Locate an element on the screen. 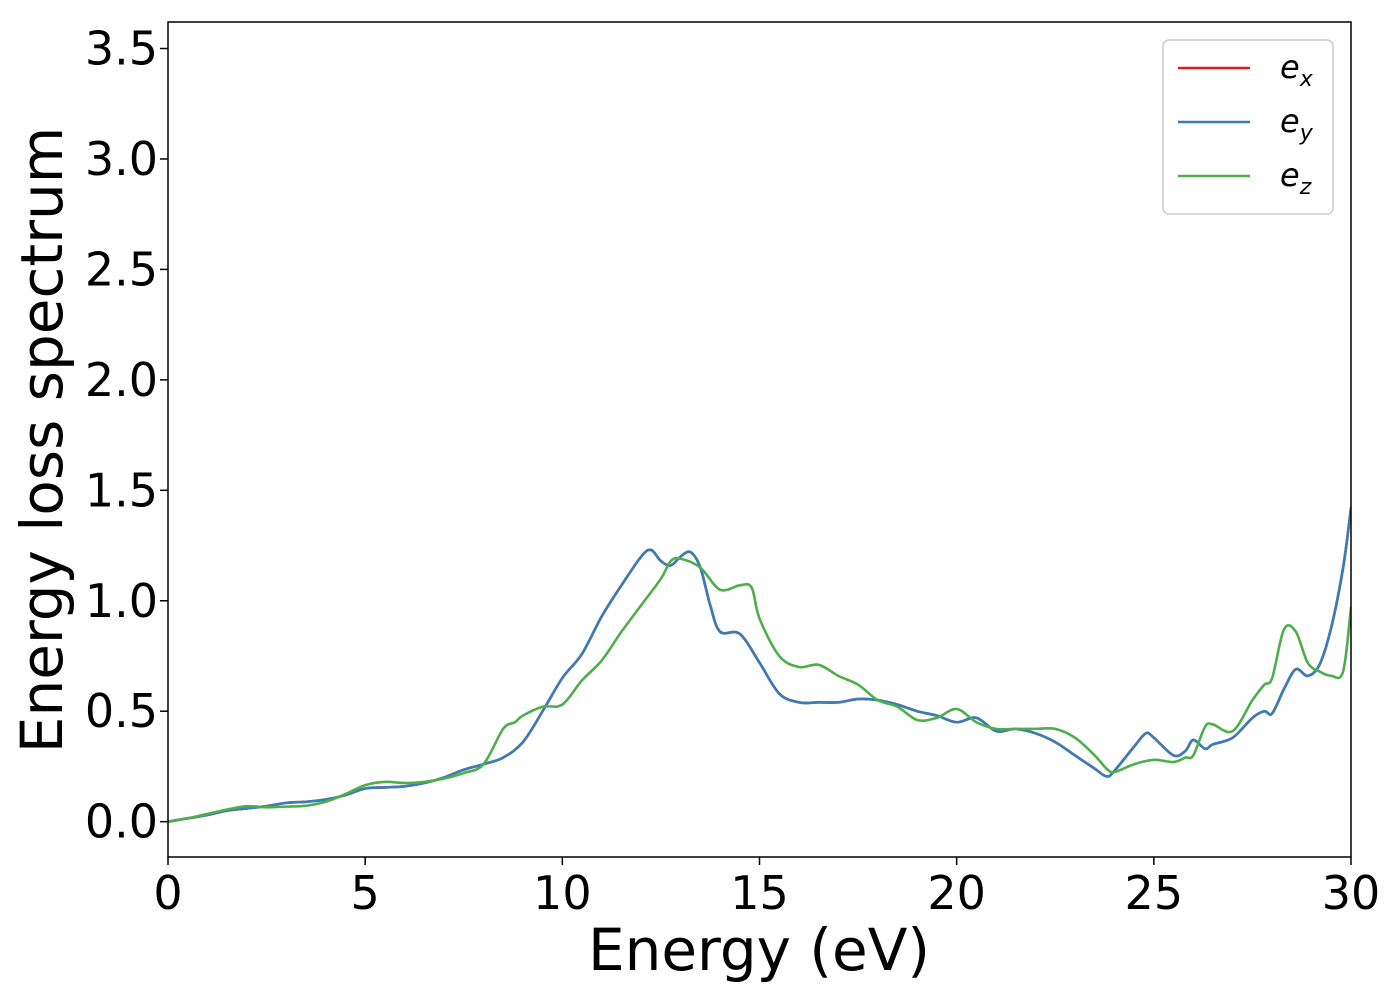 This screenshot has width=1400, height=1000. y-tick-label: 3.5 is located at coordinates (121, 49).